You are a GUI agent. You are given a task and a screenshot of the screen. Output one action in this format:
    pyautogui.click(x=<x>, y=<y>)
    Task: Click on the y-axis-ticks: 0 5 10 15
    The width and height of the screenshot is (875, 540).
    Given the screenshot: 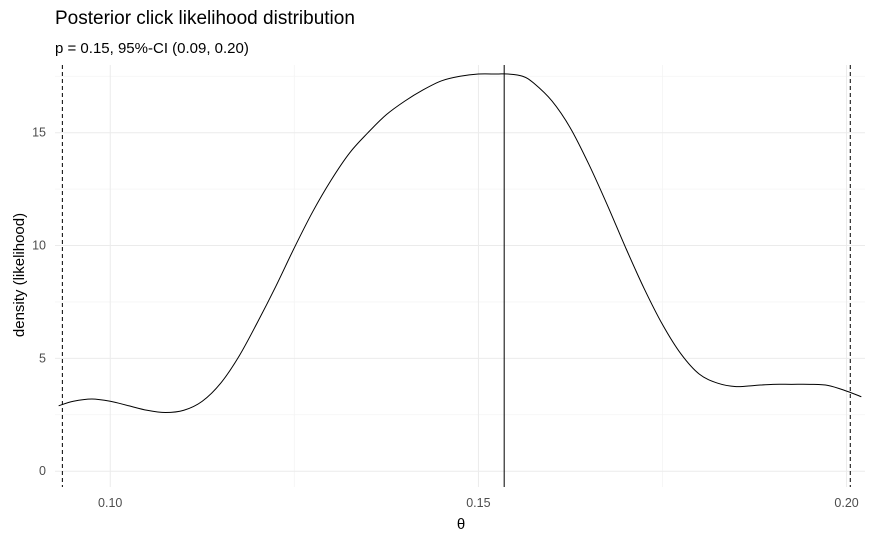 What is the action you would take?
    pyautogui.click(x=39, y=302)
    